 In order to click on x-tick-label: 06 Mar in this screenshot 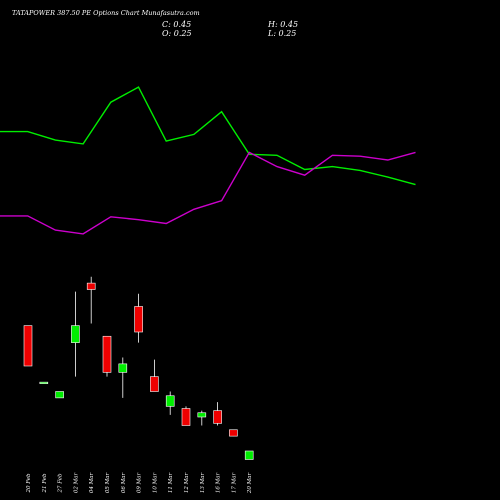, I will do `click(124, 482)`.